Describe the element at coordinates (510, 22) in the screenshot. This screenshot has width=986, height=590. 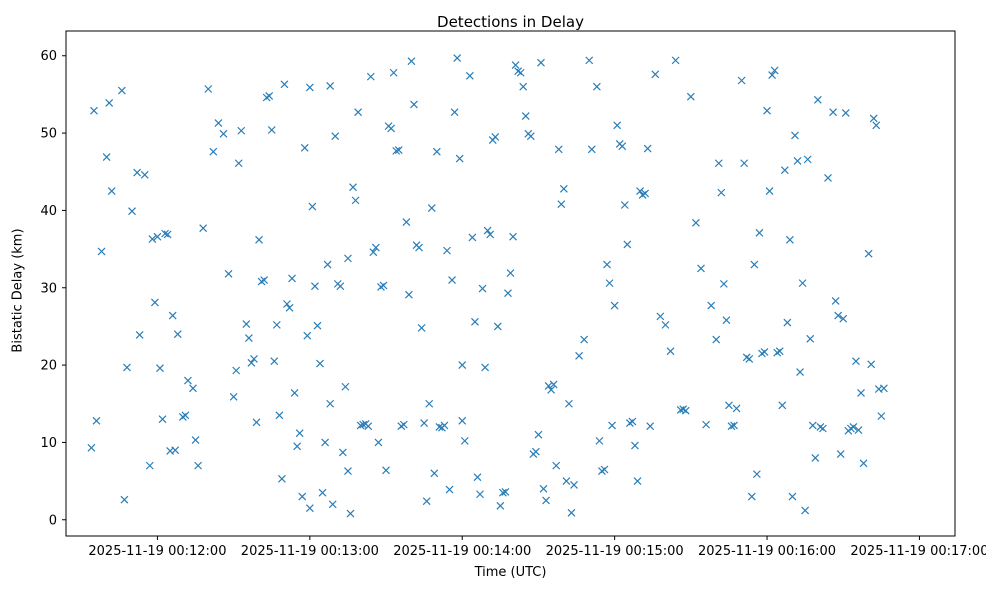
I see `chart-title: Detections in Delay` at that location.